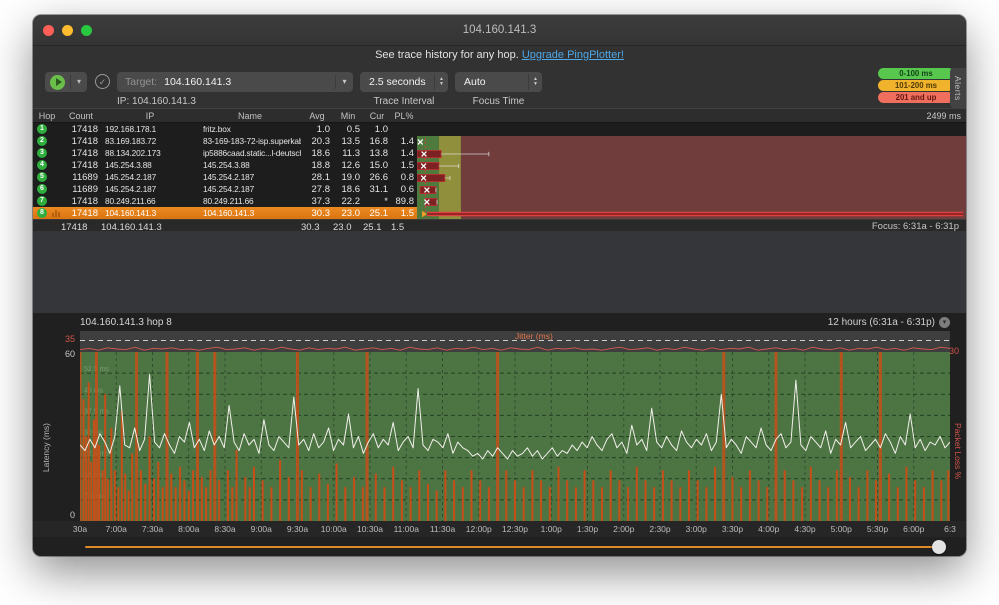 This screenshot has width=999, height=605. What do you see at coordinates (407, 153) in the screenshot?
I see `cell-pl: 1.4` at bounding box center [407, 153].